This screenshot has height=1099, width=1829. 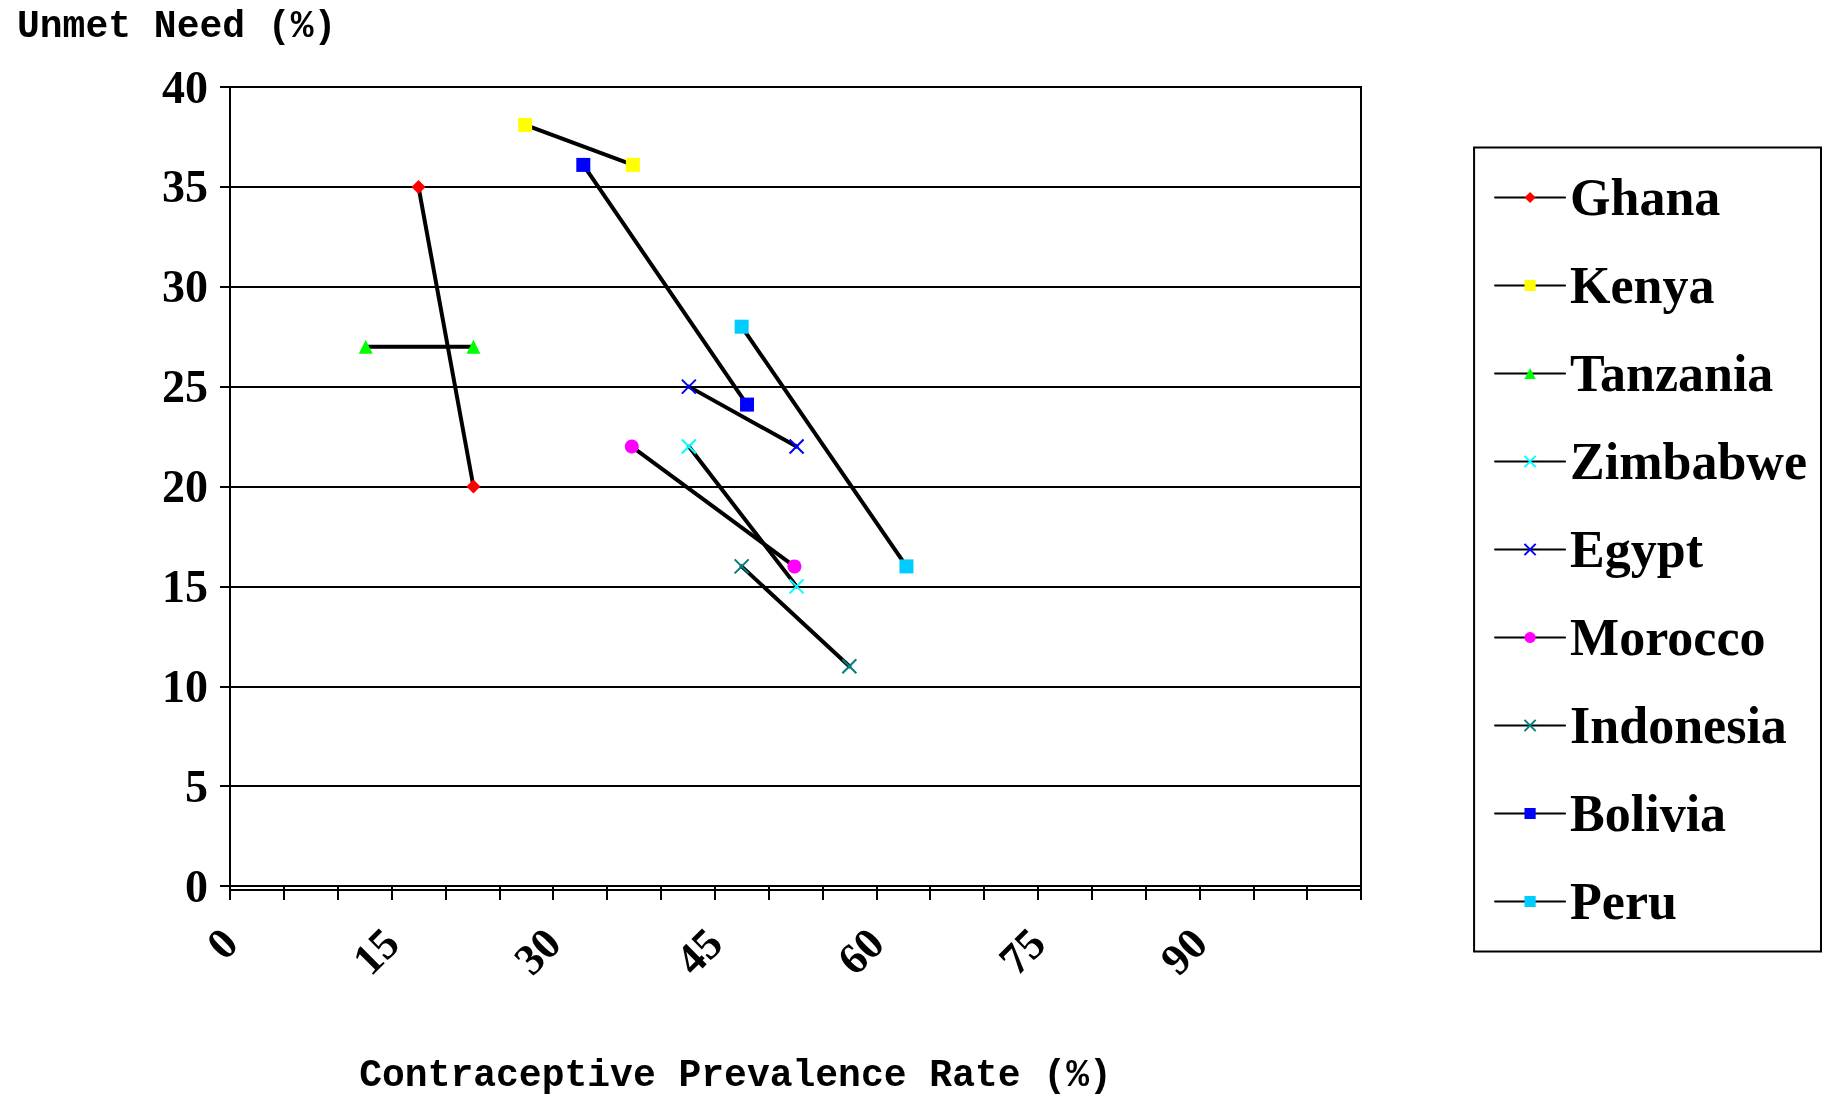 What do you see at coordinates (1678, 725) in the screenshot?
I see `legend-label: Indonesia` at bounding box center [1678, 725].